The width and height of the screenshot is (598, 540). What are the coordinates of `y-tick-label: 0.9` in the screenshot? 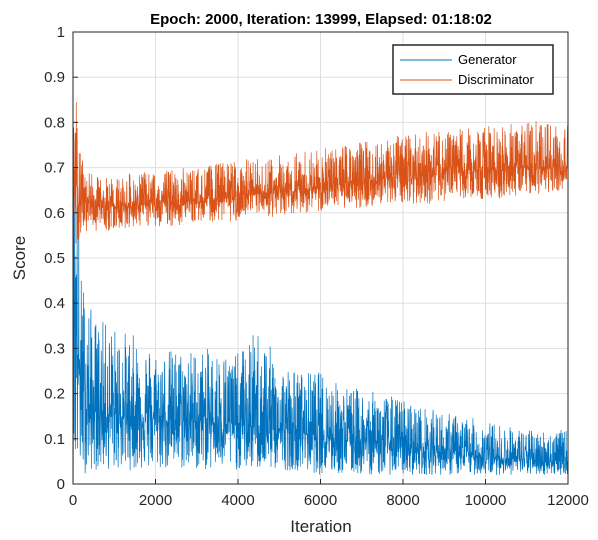 It's located at (54, 77).